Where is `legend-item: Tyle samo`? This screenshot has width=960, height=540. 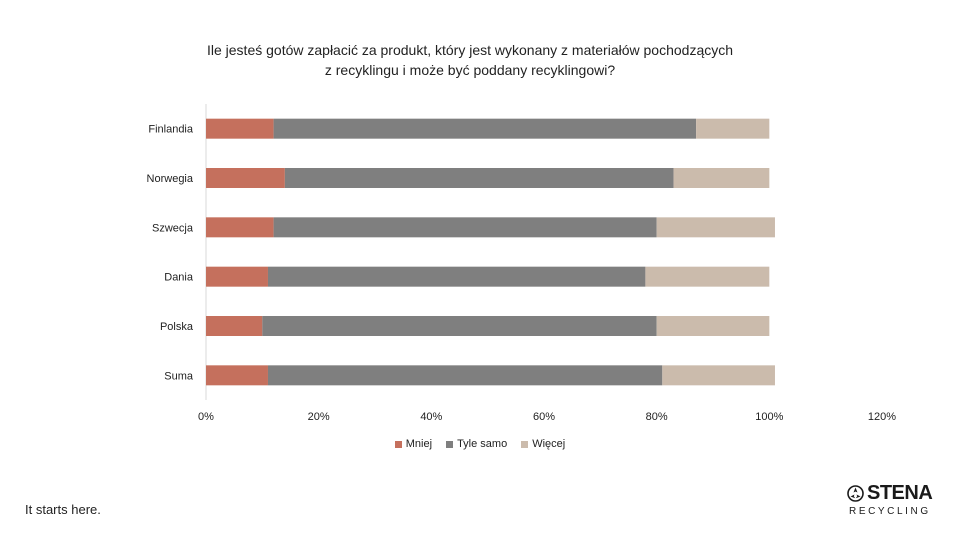 legend-item: Tyle samo is located at coordinates (476, 444).